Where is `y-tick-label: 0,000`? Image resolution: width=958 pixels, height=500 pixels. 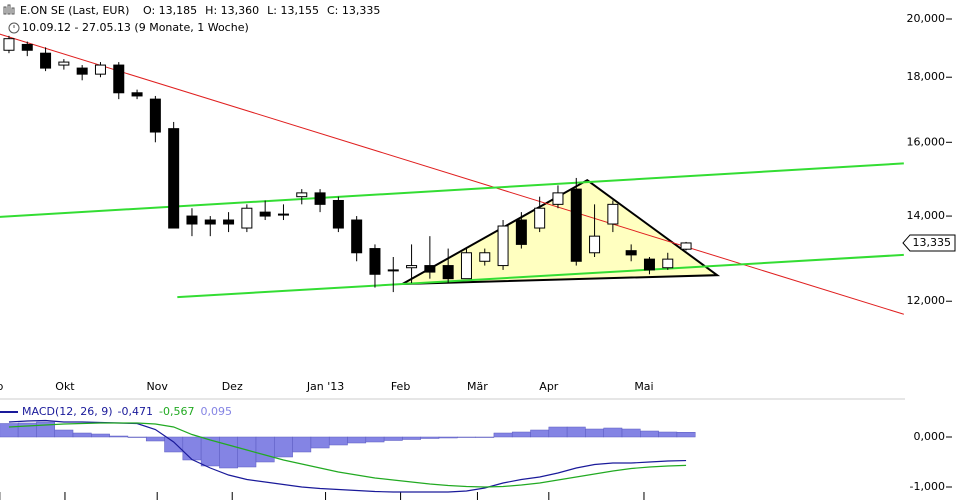 y-tick-label: 0,000 is located at coordinates (930, 436).